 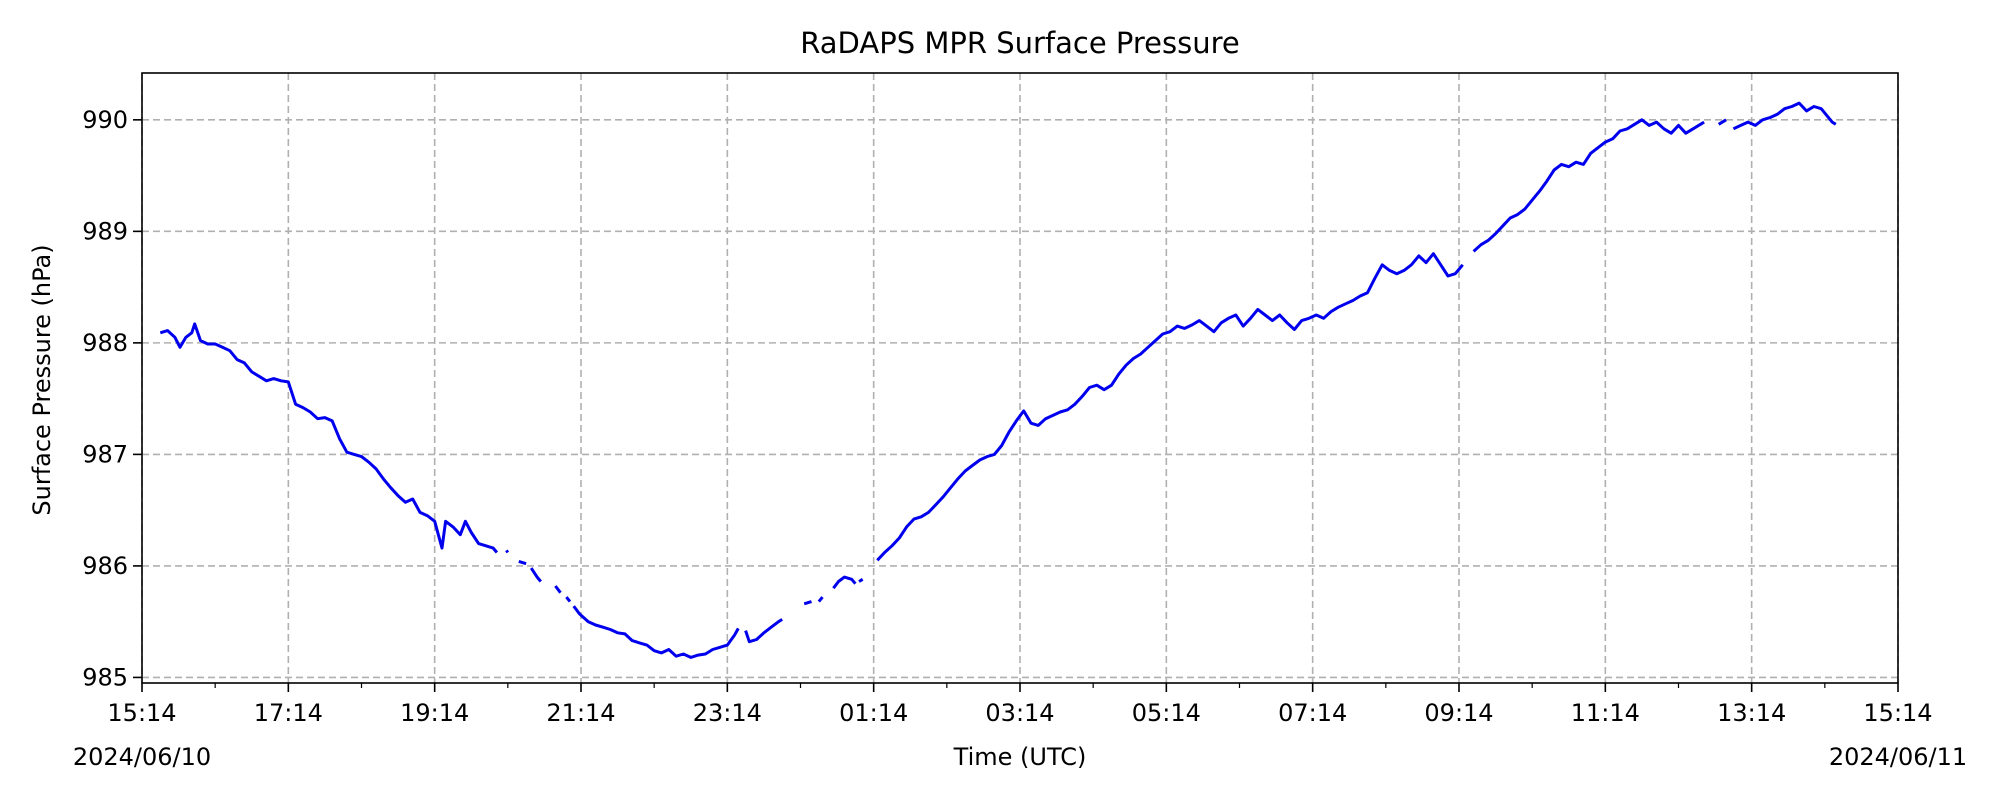 What do you see at coordinates (727, 713) in the screenshot?
I see `x-tick-label: 23:14` at bounding box center [727, 713].